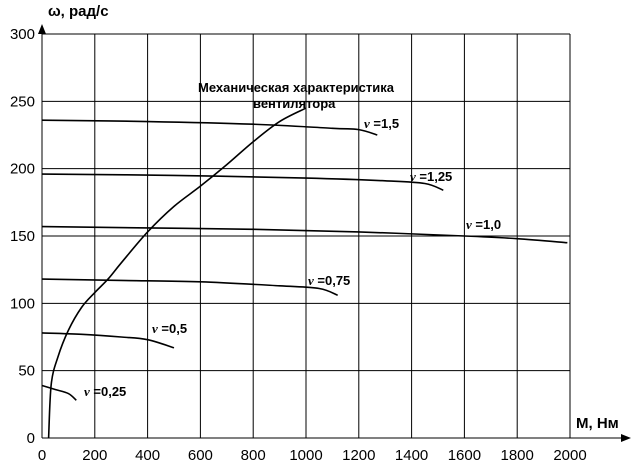 The image size is (631, 467). What do you see at coordinates (31, 438) in the screenshot?
I see `y-tick-label: 0` at bounding box center [31, 438].